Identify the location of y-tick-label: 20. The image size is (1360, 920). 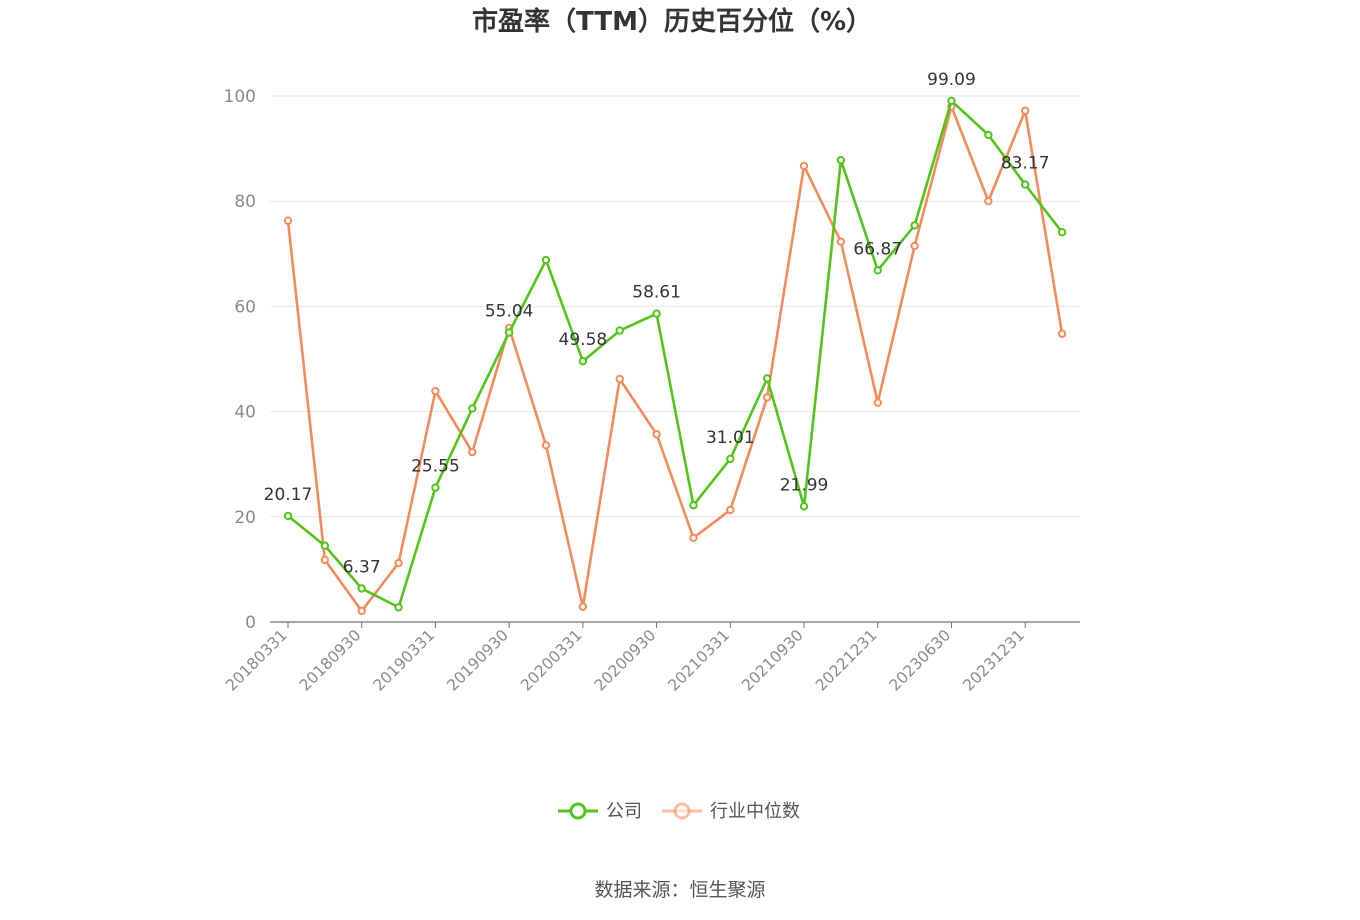
(245, 518).